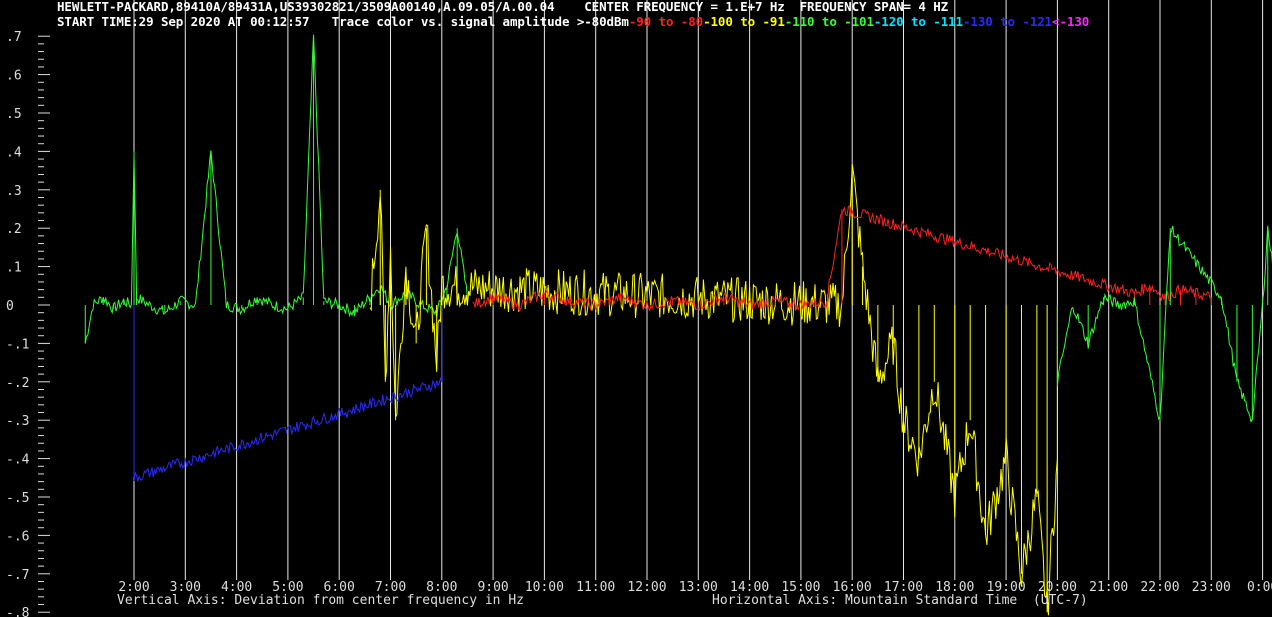  Describe the element at coordinates (390, 587) in the screenshot. I see `x-tick-label: 7:00` at that location.